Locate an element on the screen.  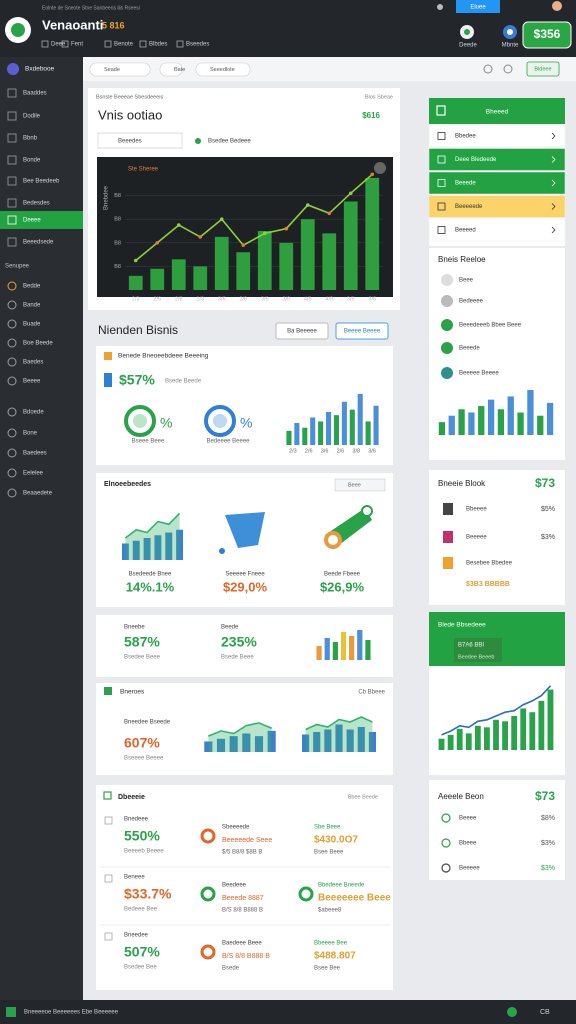
label: $5% is located at coordinates (548, 509).